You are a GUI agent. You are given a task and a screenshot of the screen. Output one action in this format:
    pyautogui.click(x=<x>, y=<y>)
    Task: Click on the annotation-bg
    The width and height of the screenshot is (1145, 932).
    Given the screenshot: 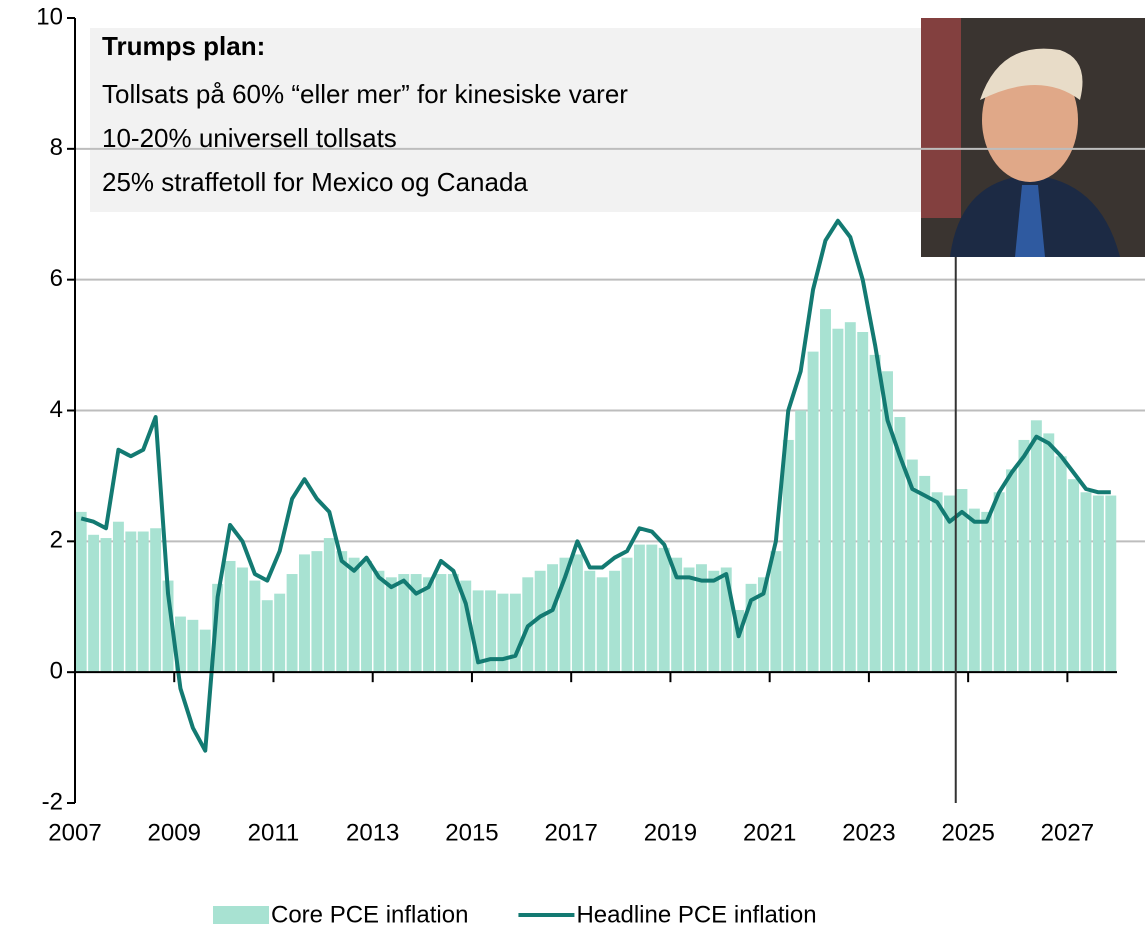 What is the action you would take?
    pyautogui.click(x=512, y=120)
    